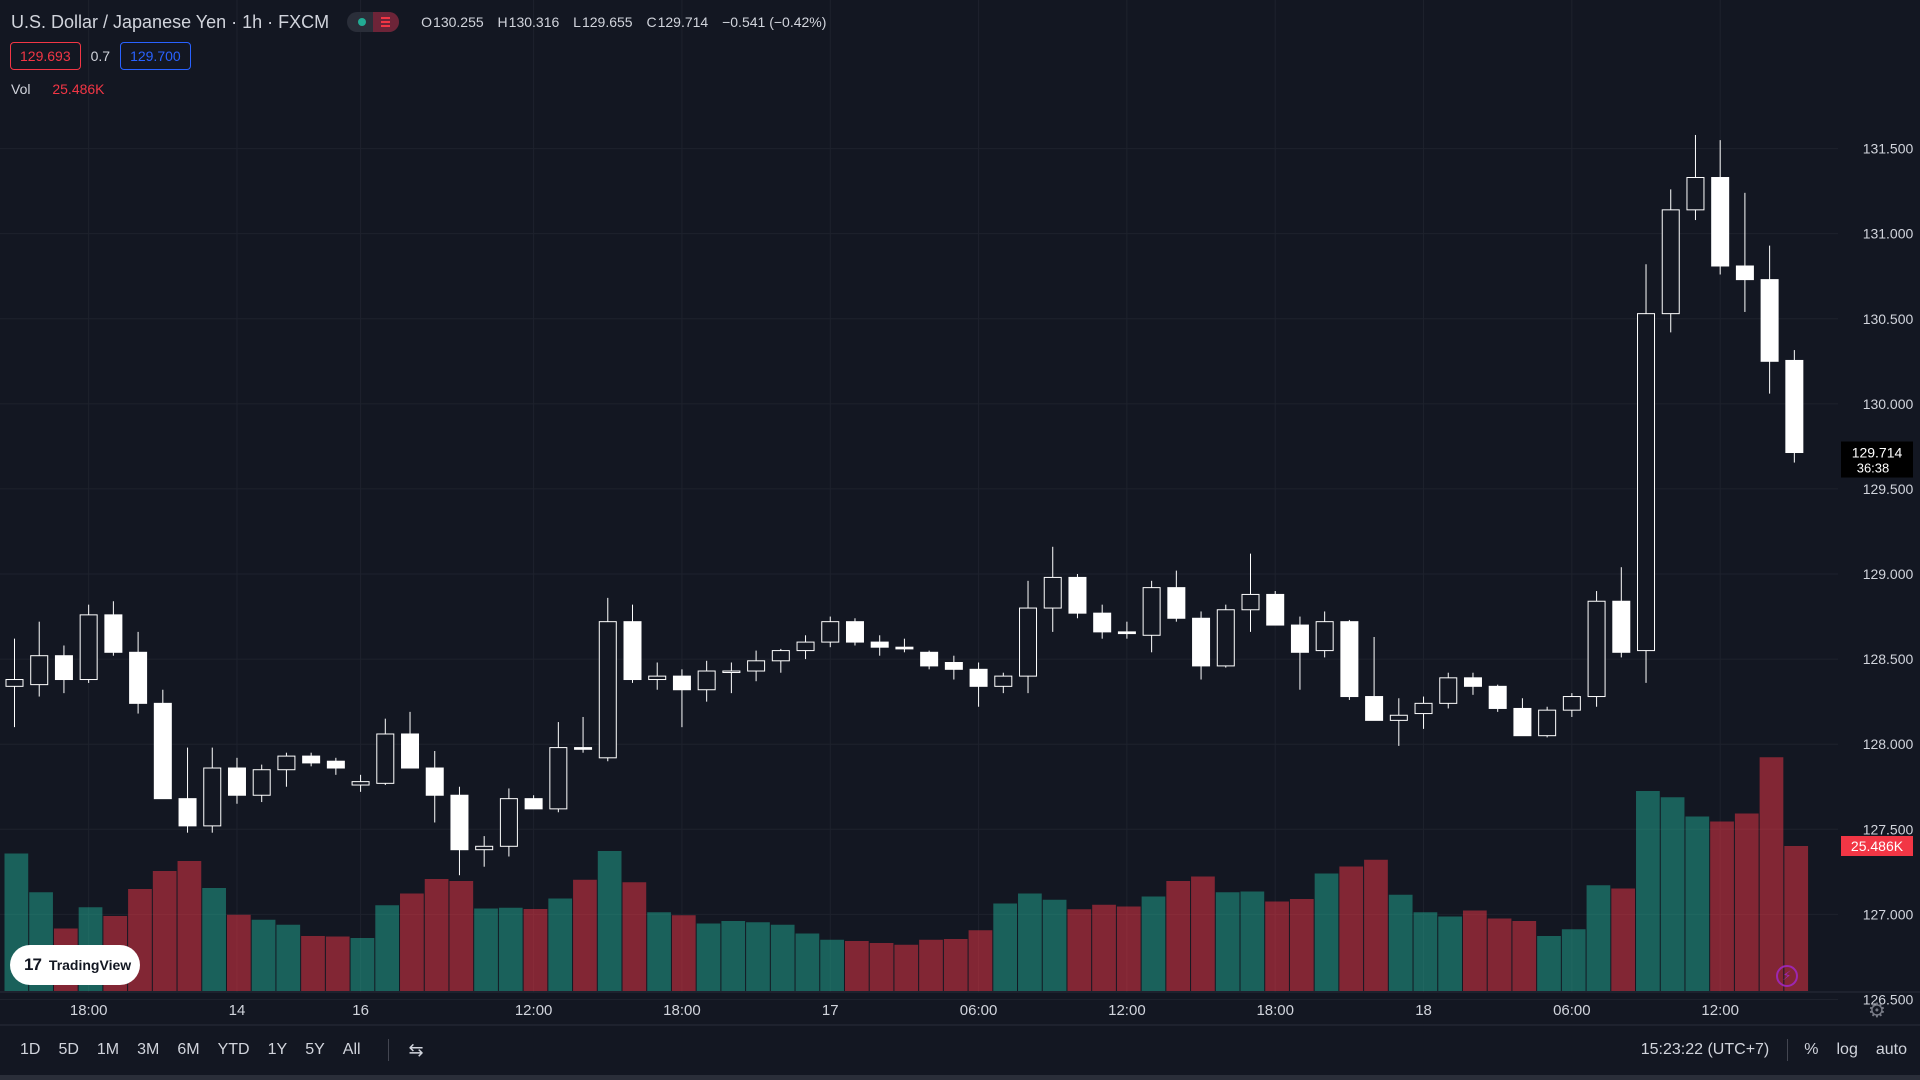 Image resolution: width=1920 pixels, height=1080 pixels. Describe the element at coordinates (277, 1049) in the screenshot. I see `range-1y: 1Y` at that location.